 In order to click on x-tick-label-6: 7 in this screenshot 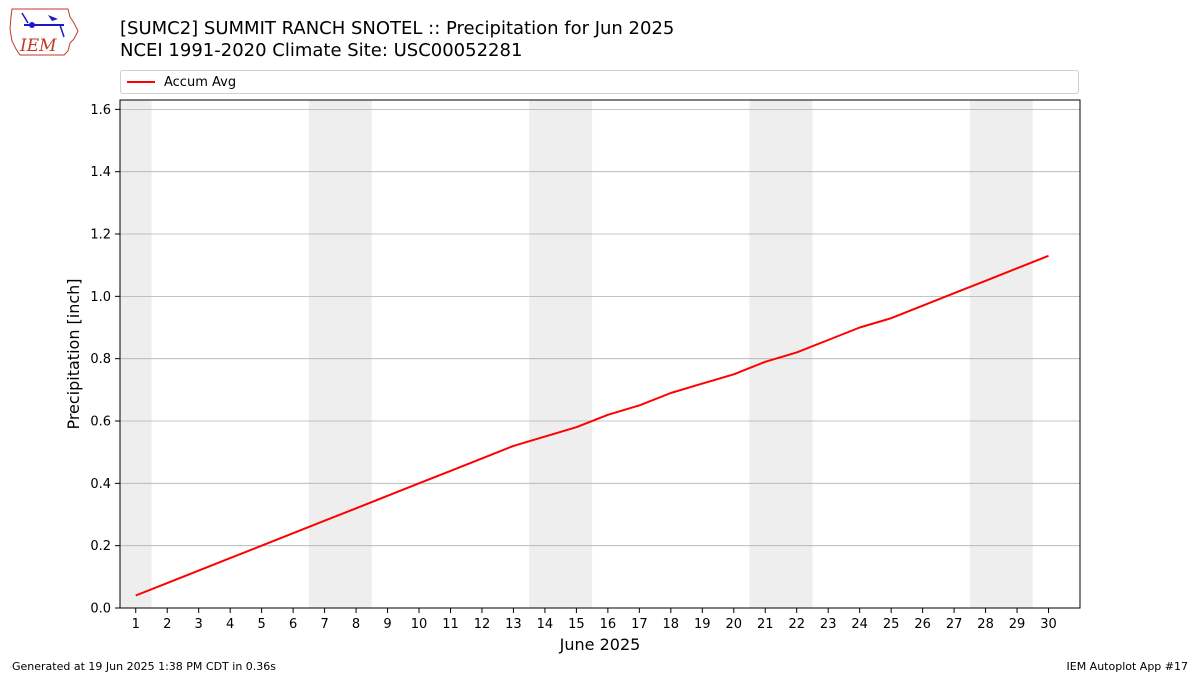, I will do `click(324, 624)`.